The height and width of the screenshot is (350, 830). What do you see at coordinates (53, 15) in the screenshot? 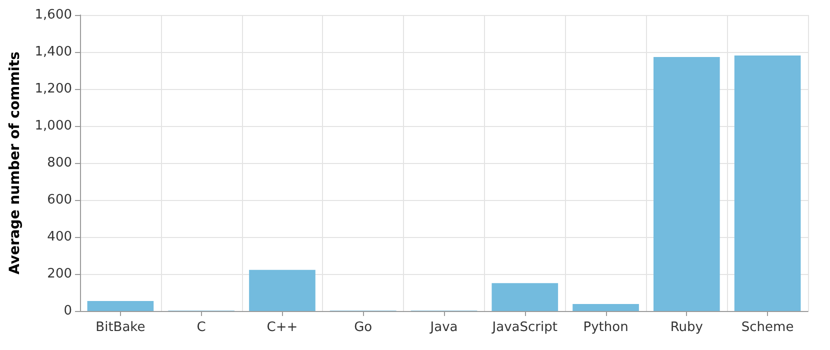
I see `y-tick-label: 1,600` at bounding box center [53, 15].